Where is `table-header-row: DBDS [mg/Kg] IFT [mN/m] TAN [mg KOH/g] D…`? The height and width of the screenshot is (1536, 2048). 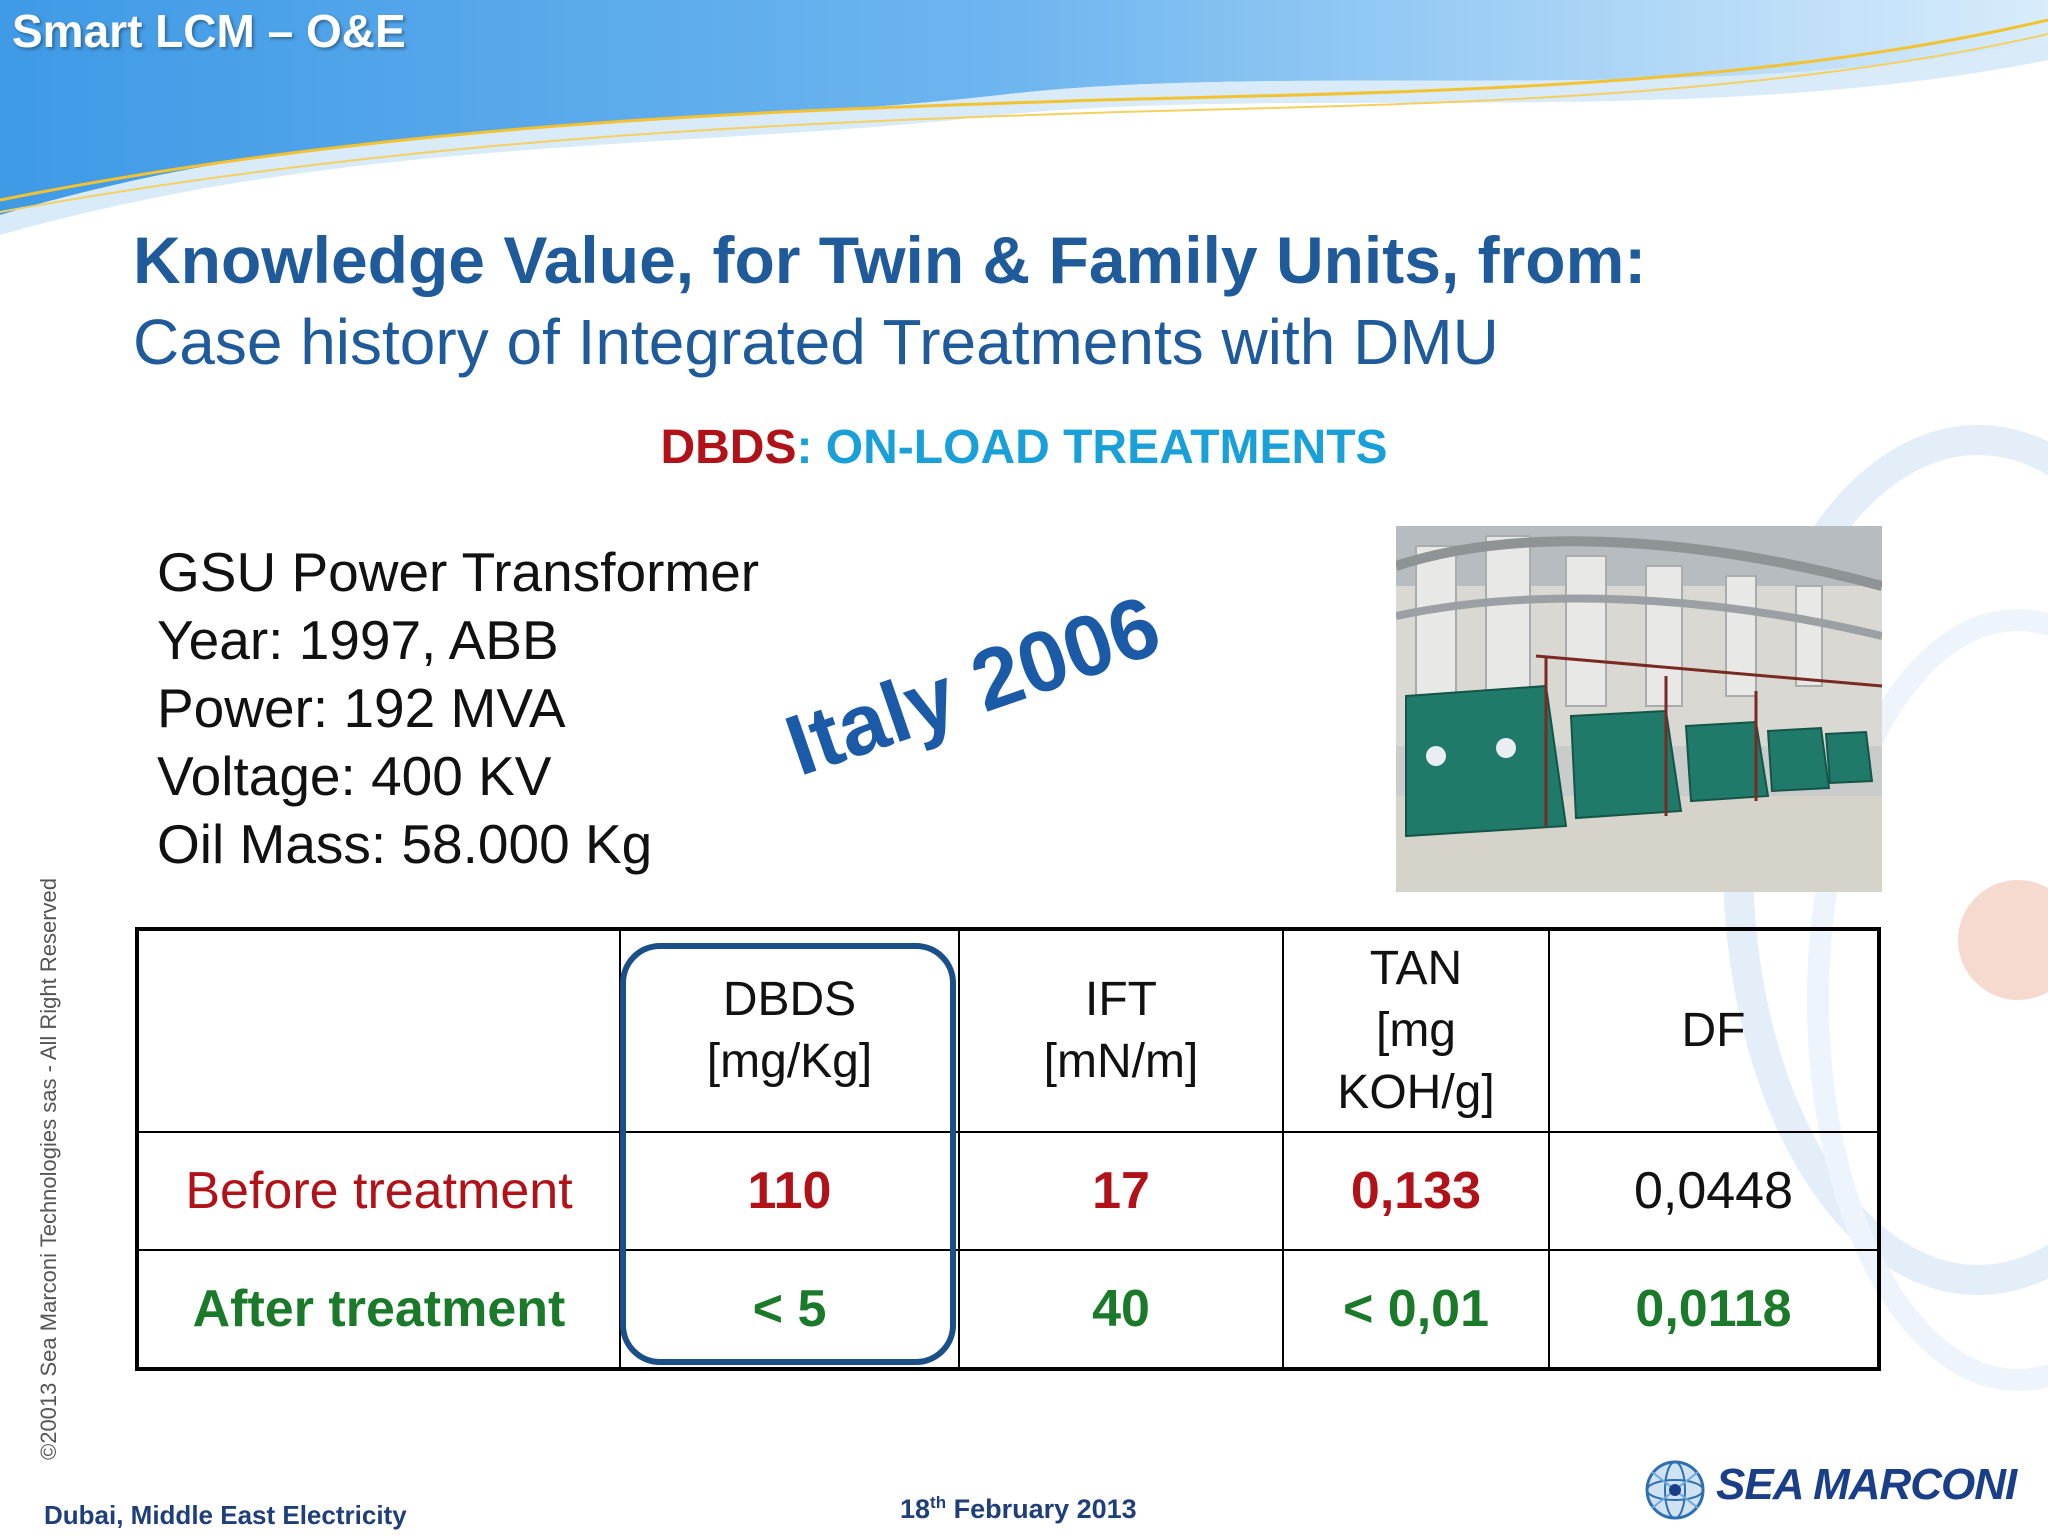 table-header-row: DBDS [mg/Kg] IFT [mN/m] TAN [mg KOH/g] D… is located at coordinates (1008, 1030).